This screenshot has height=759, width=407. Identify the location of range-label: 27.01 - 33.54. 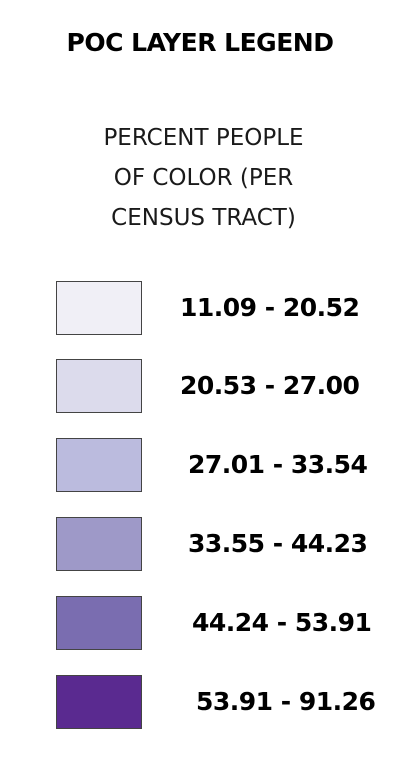
(278, 464).